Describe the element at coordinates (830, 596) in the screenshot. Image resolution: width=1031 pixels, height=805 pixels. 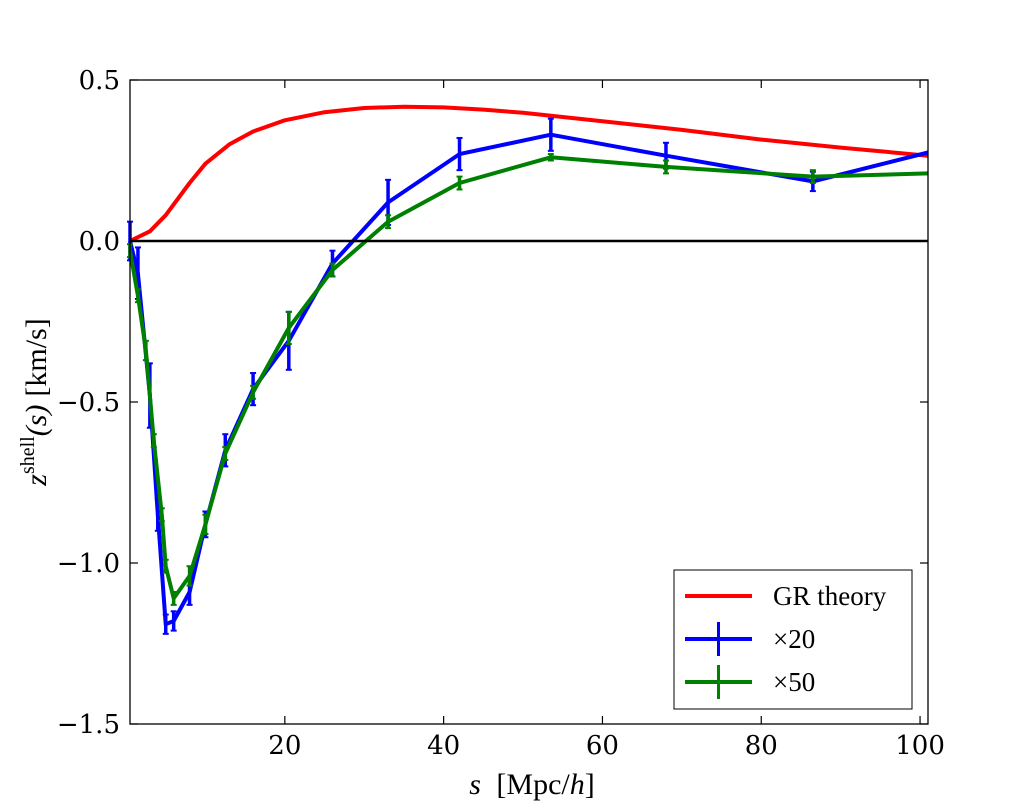
I see `legend-label-gr-theory: GR theory` at that location.